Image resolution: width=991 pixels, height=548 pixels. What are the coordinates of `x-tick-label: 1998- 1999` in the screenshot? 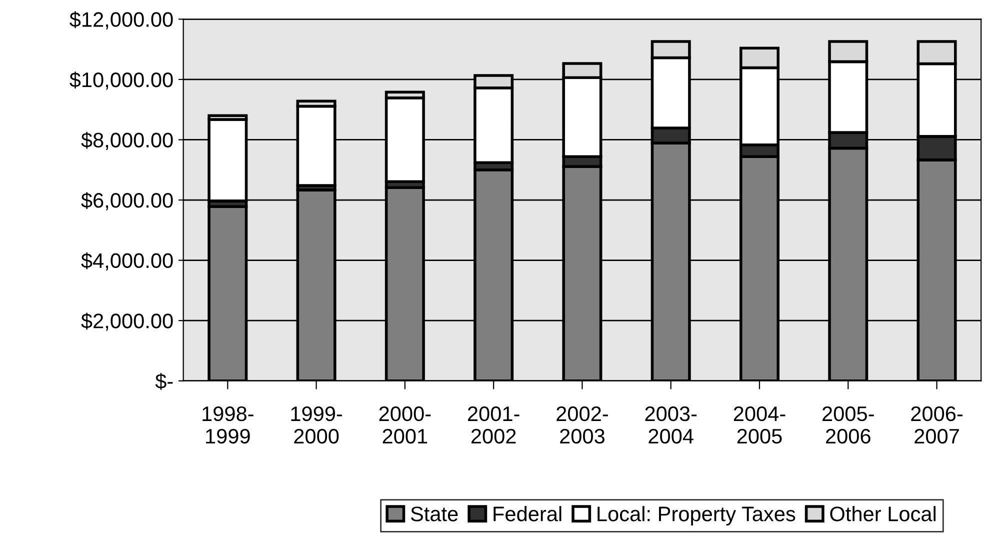 It's located at (228, 425).